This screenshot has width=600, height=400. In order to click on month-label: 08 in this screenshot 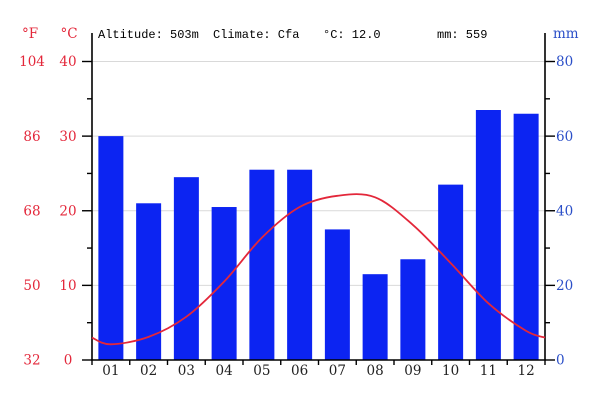, I will do `click(375, 371)`.